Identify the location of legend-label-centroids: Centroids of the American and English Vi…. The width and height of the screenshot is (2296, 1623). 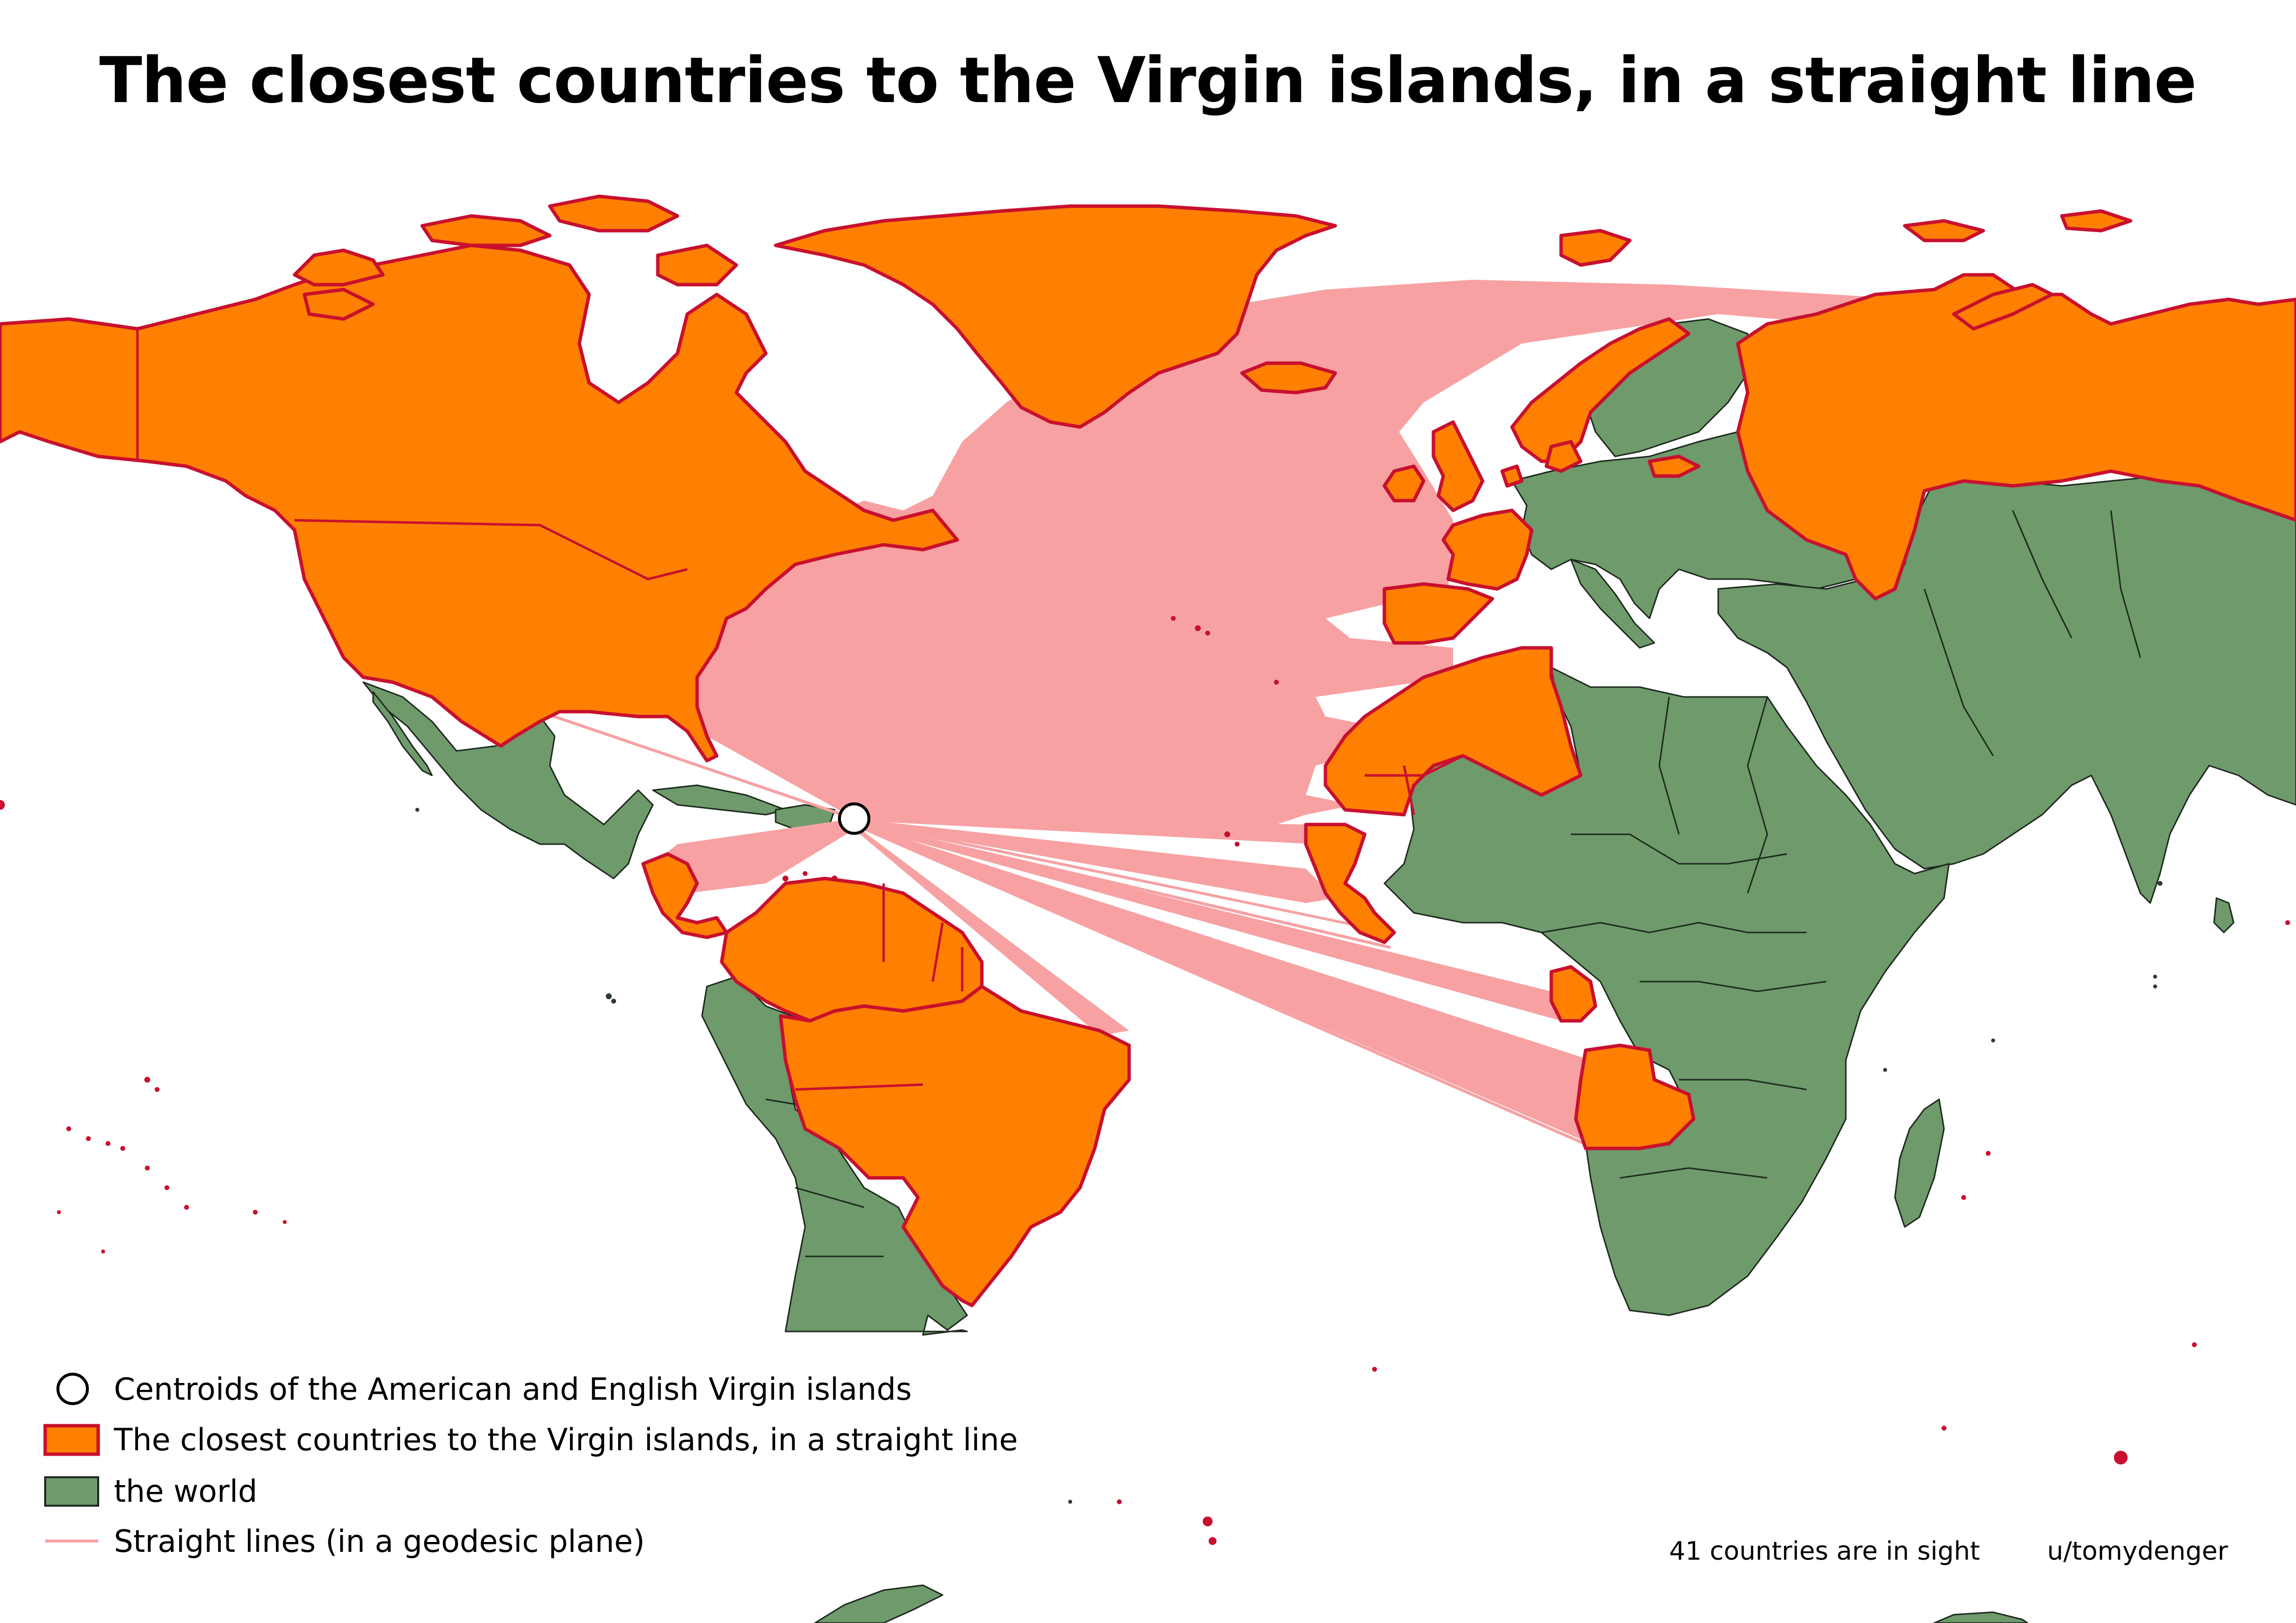
(513, 1389).